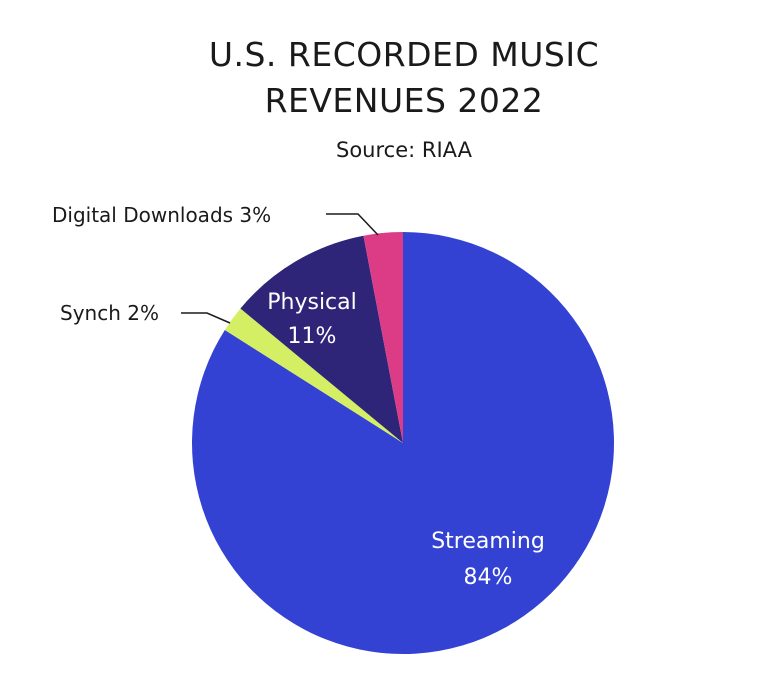 This screenshot has height=695, width=768. What do you see at coordinates (312, 336) in the screenshot?
I see `label-physical-value: 11%` at bounding box center [312, 336].